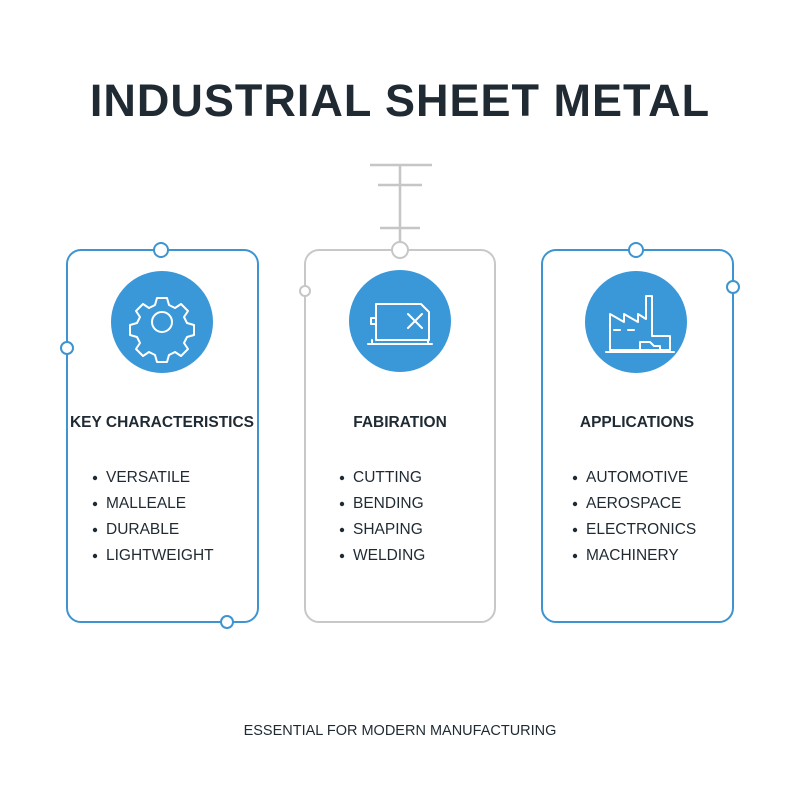 The image size is (800, 800). Describe the element at coordinates (400, 731) in the screenshot. I see `footer: ESSENTIAL FOR MODERN MANUFACTURING` at that location.